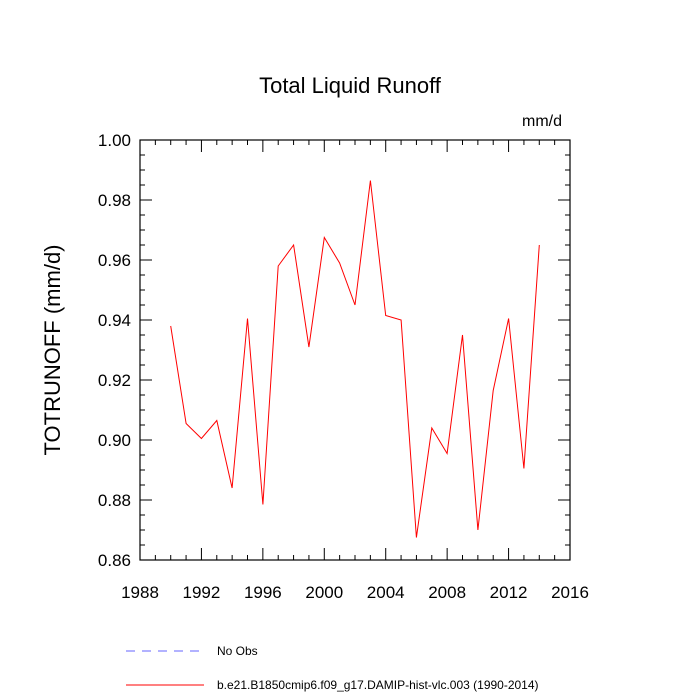 The image size is (700, 700). I want to click on y-tick-label: 0.86, so click(114, 560).